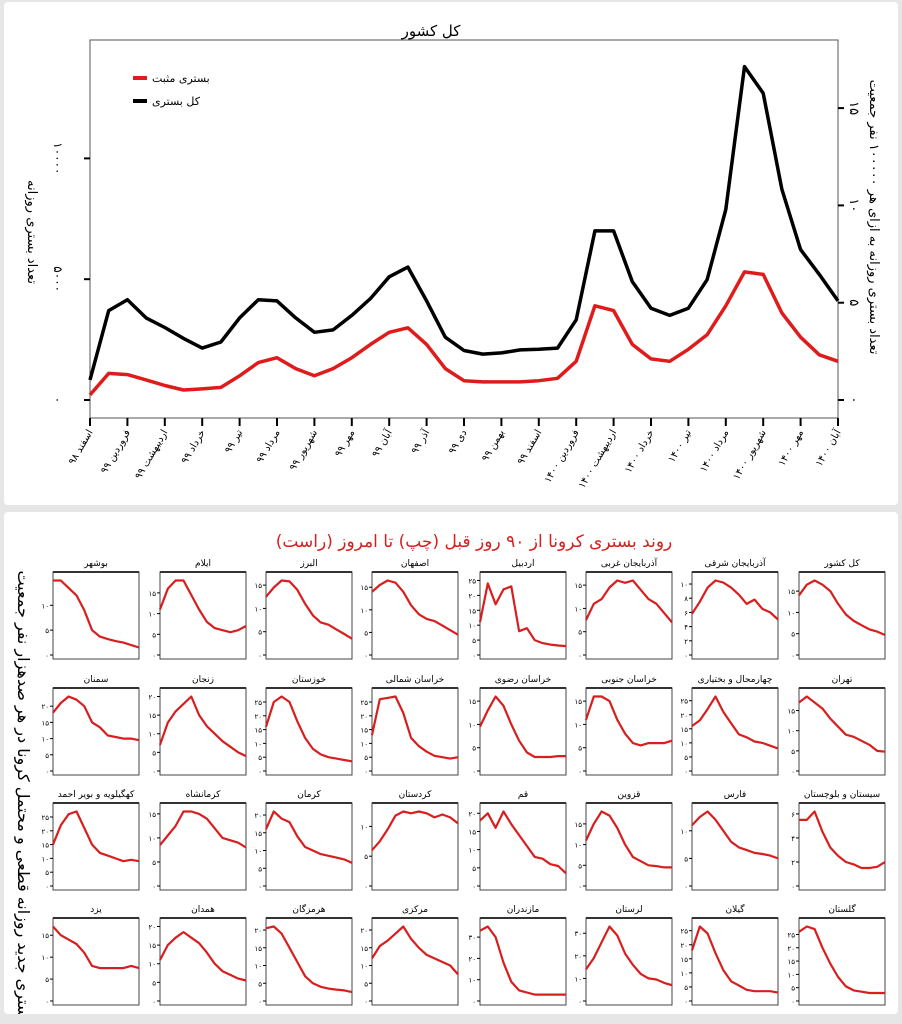  I want to click on province-panel: گیلان ۰ ۵ ۱۰ ۱۵ ۲۰ ۲۵, so click(729, 954).